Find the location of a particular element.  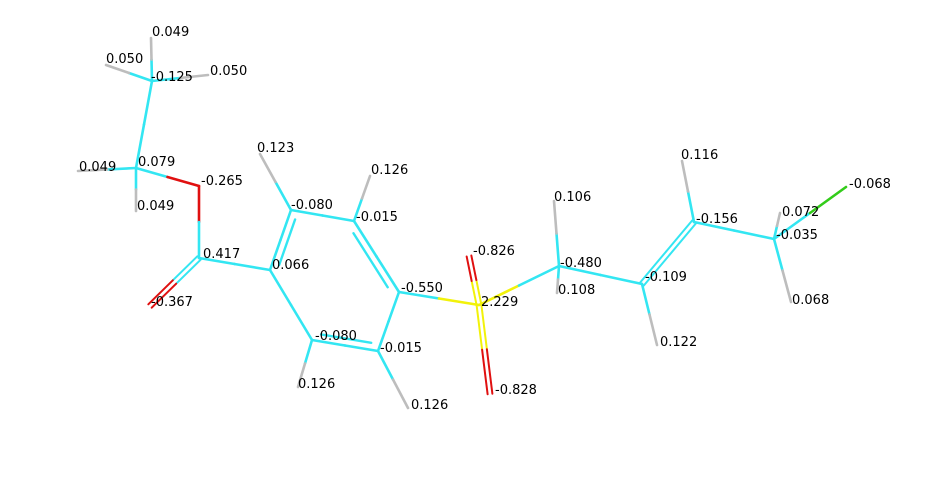

charge-label: 0.072 is located at coordinates (800, 212).